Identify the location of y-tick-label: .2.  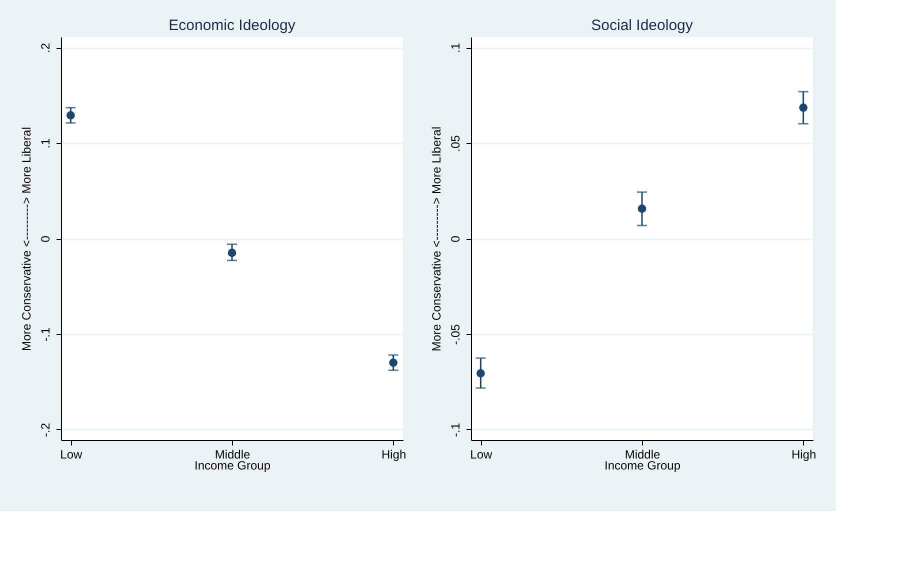
(45, 48).